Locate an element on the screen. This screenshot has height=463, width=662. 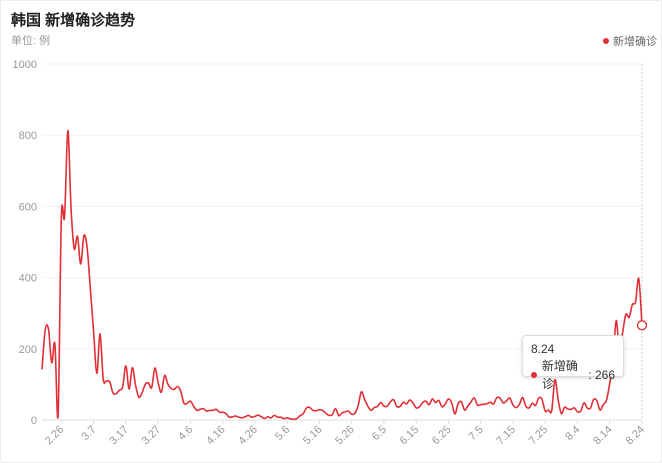
x-tick-label: 5.26 is located at coordinates (345, 436).